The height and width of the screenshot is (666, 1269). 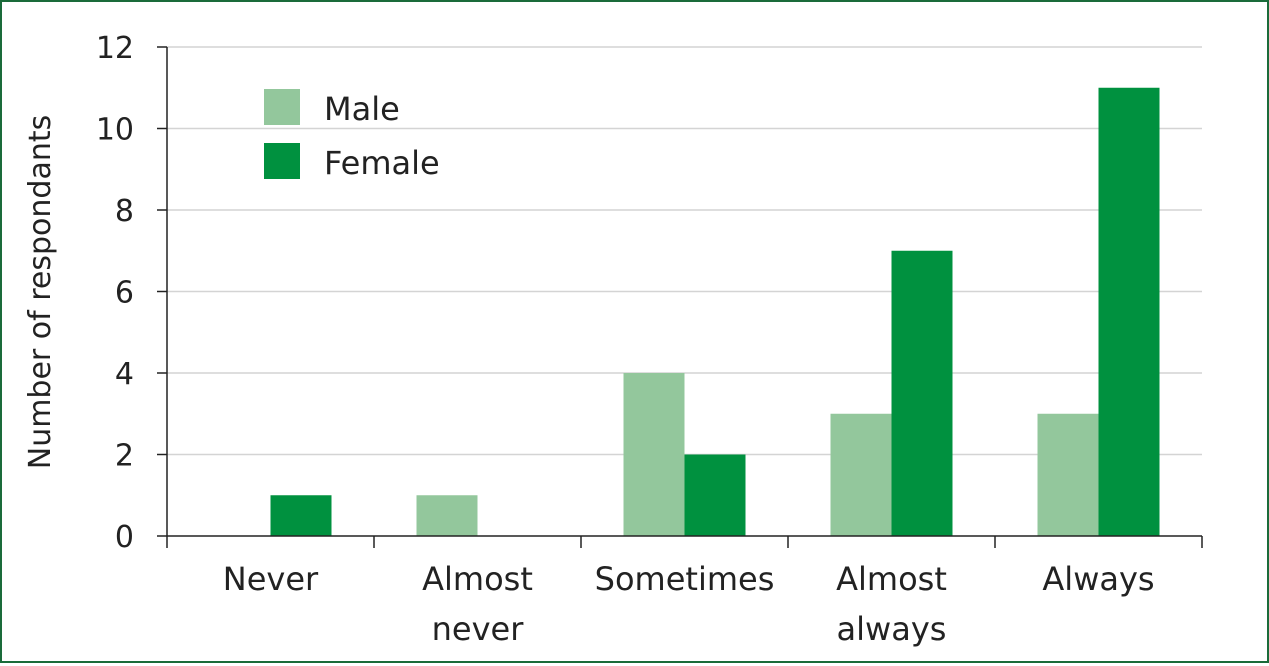 What do you see at coordinates (282, 107) in the screenshot?
I see `legend-swatch-male` at bounding box center [282, 107].